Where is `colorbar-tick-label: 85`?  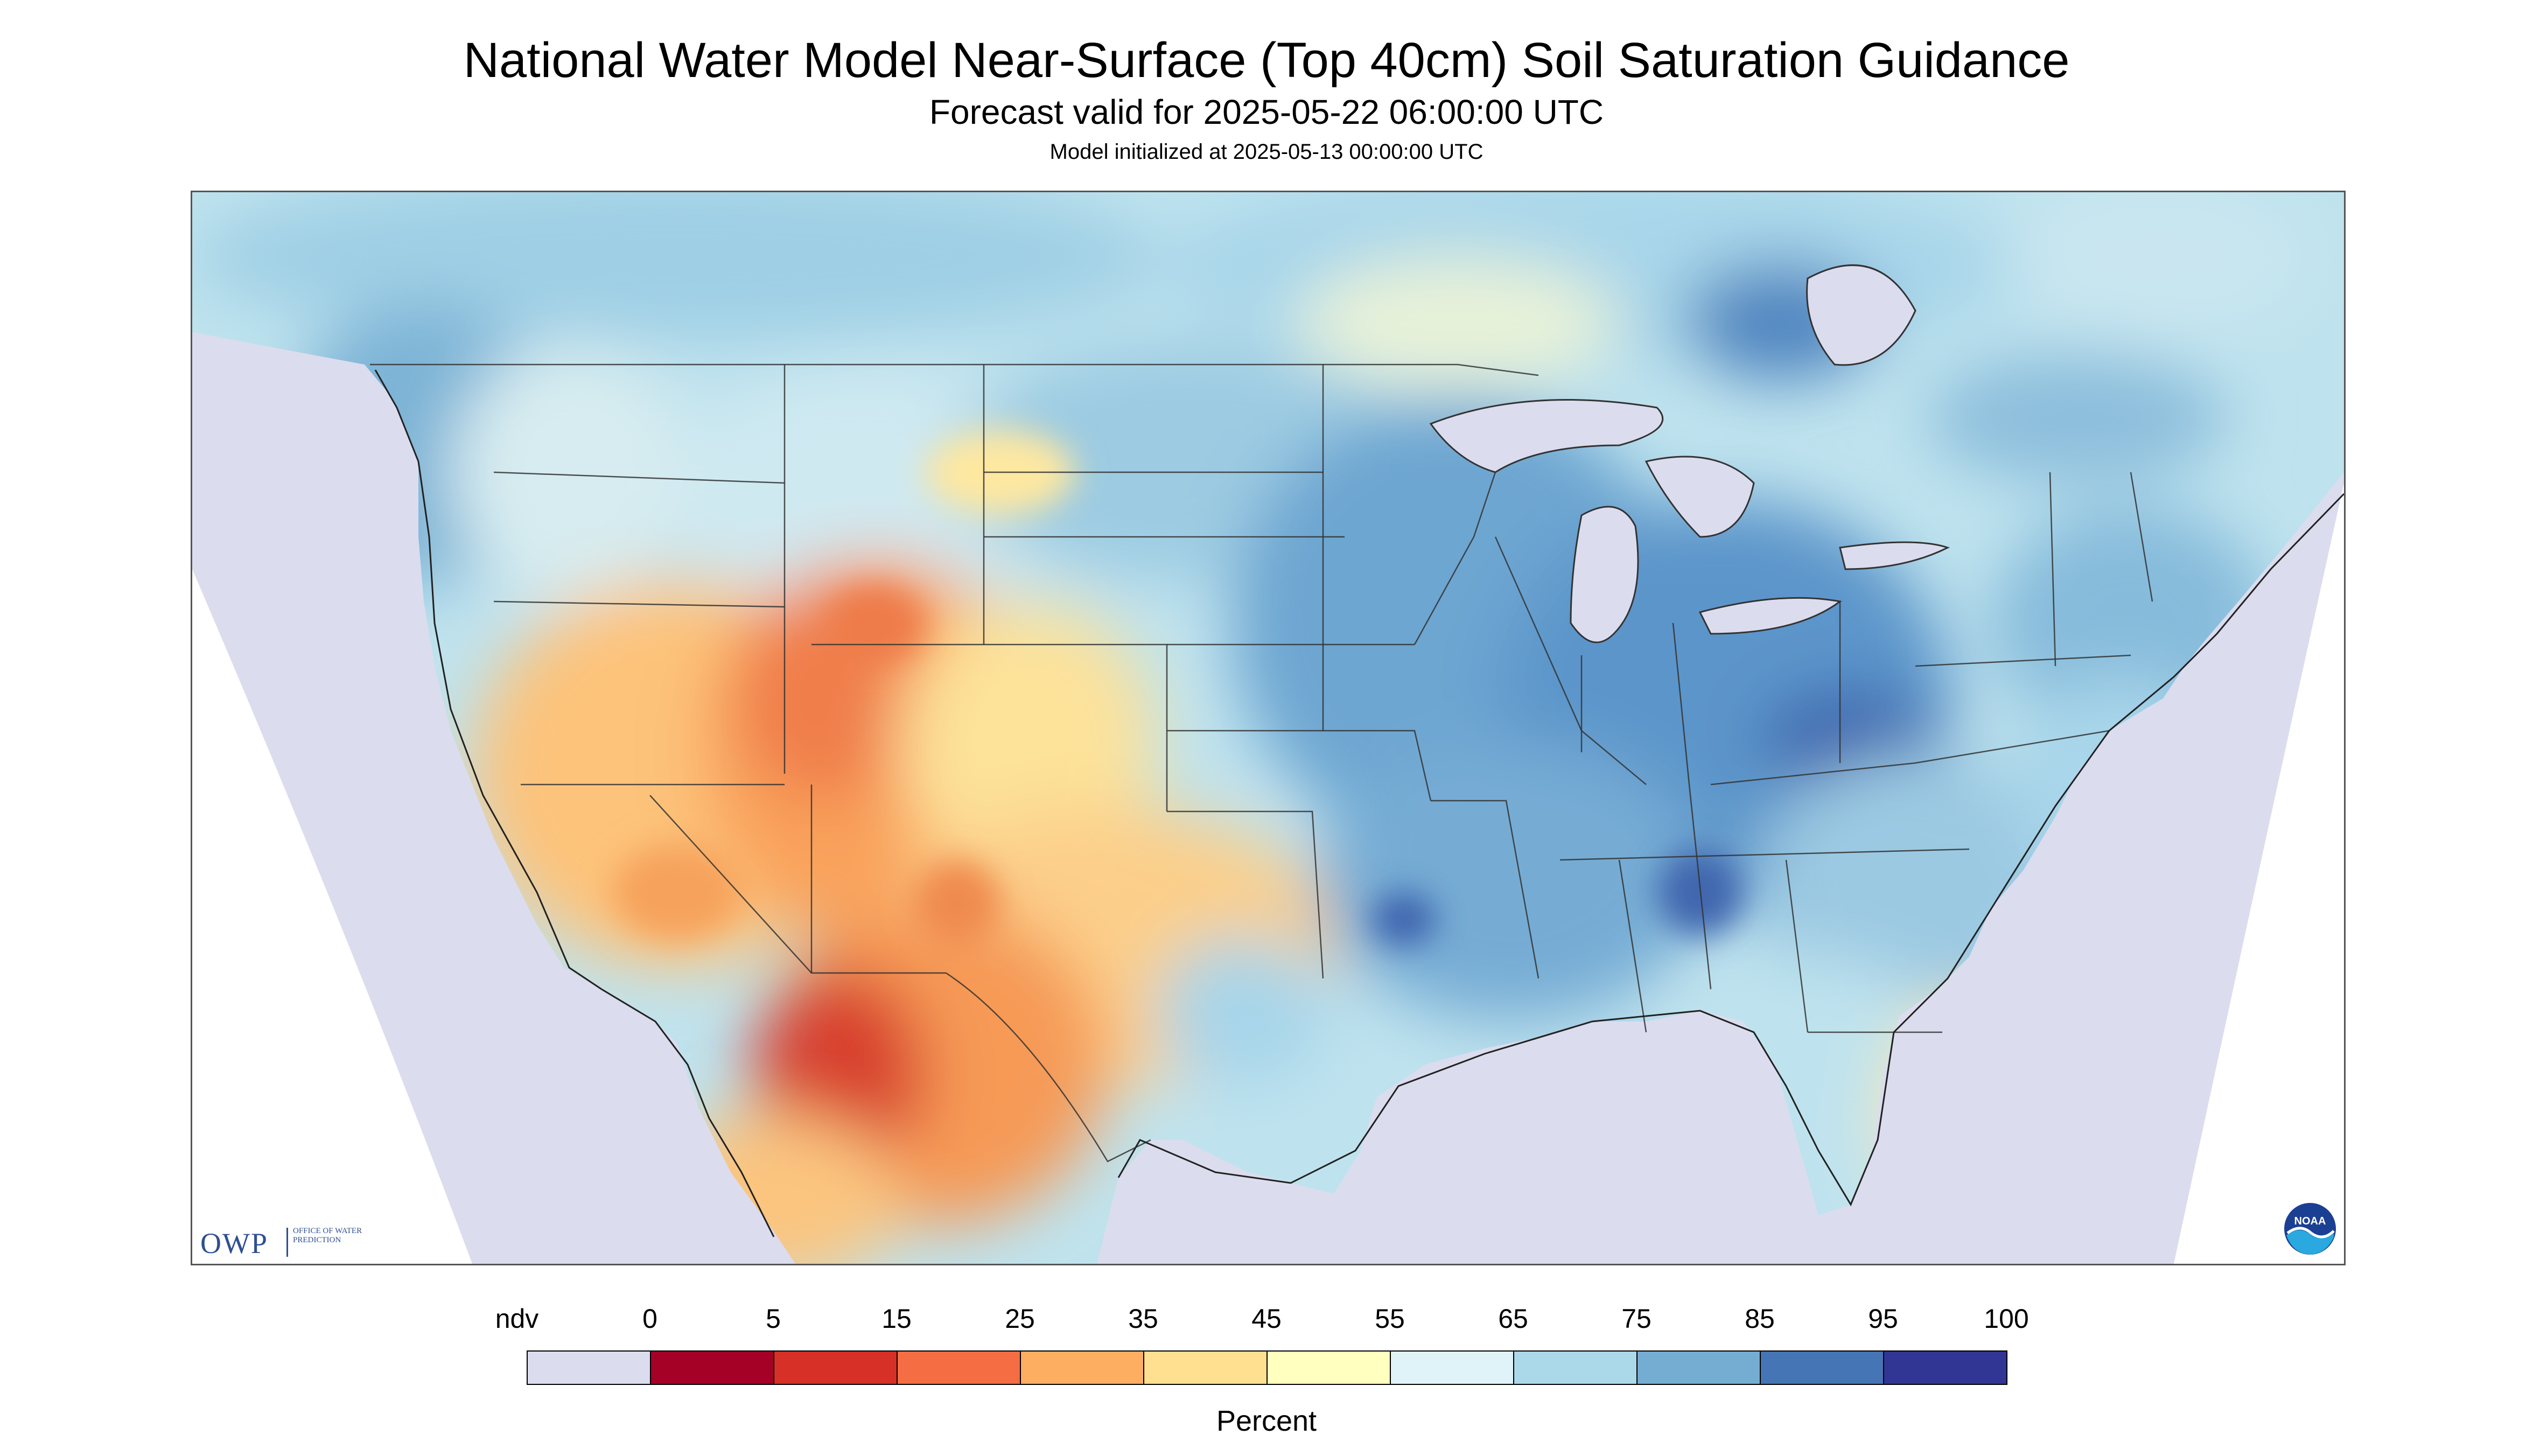
colorbar-tick-label: 85 is located at coordinates (1760, 1319).